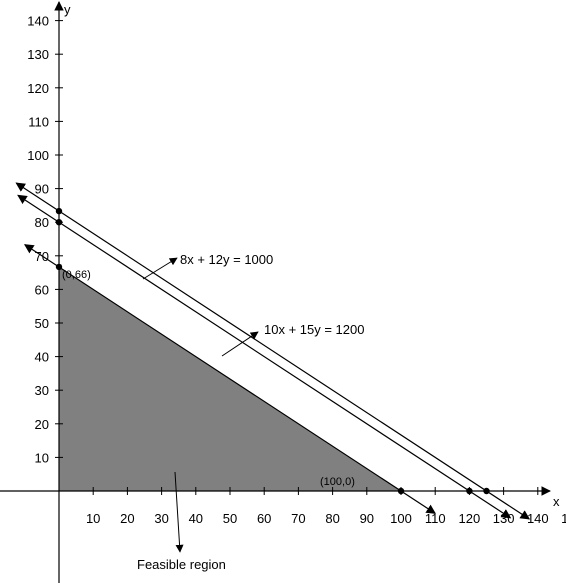 The height and width of the screenshot is (583, 566). What do you see at coordinates (538, 518) in the screenshot?
I see `x-tick-label-140: 140` at bounding box center [538, 518].